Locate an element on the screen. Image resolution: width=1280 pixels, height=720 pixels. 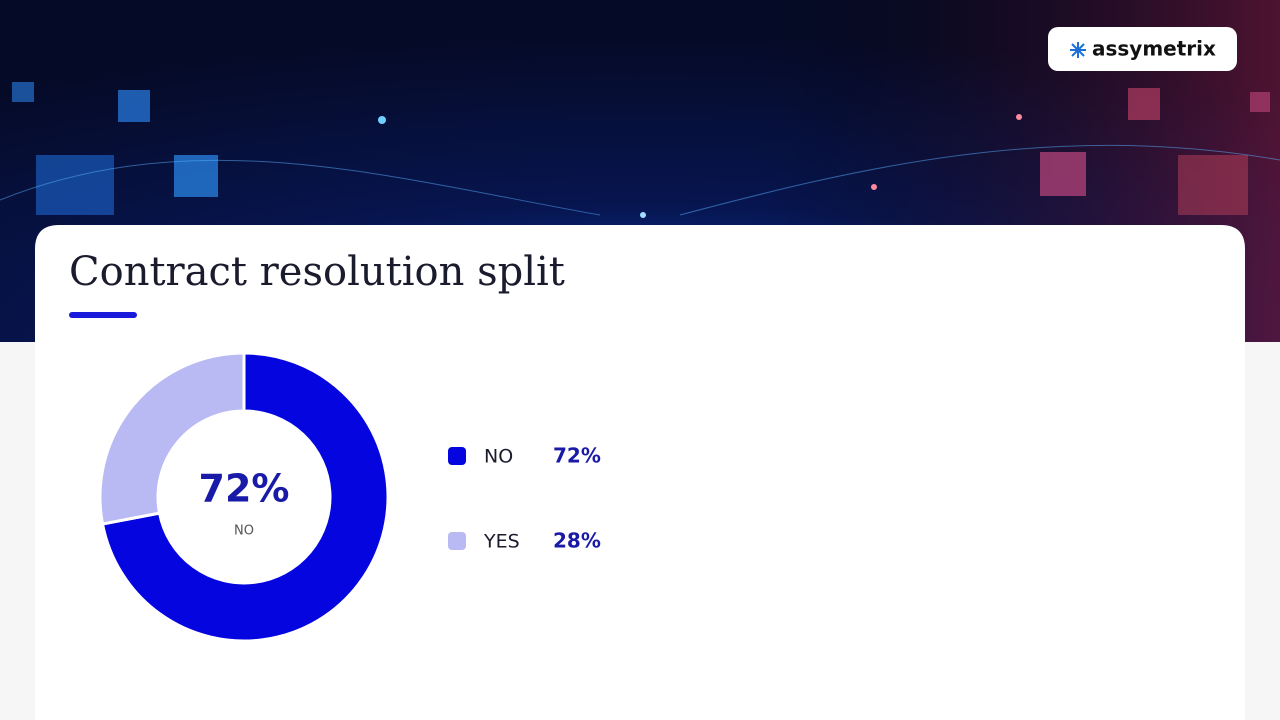
center-value: 72% is located at coordinates (244, 489).